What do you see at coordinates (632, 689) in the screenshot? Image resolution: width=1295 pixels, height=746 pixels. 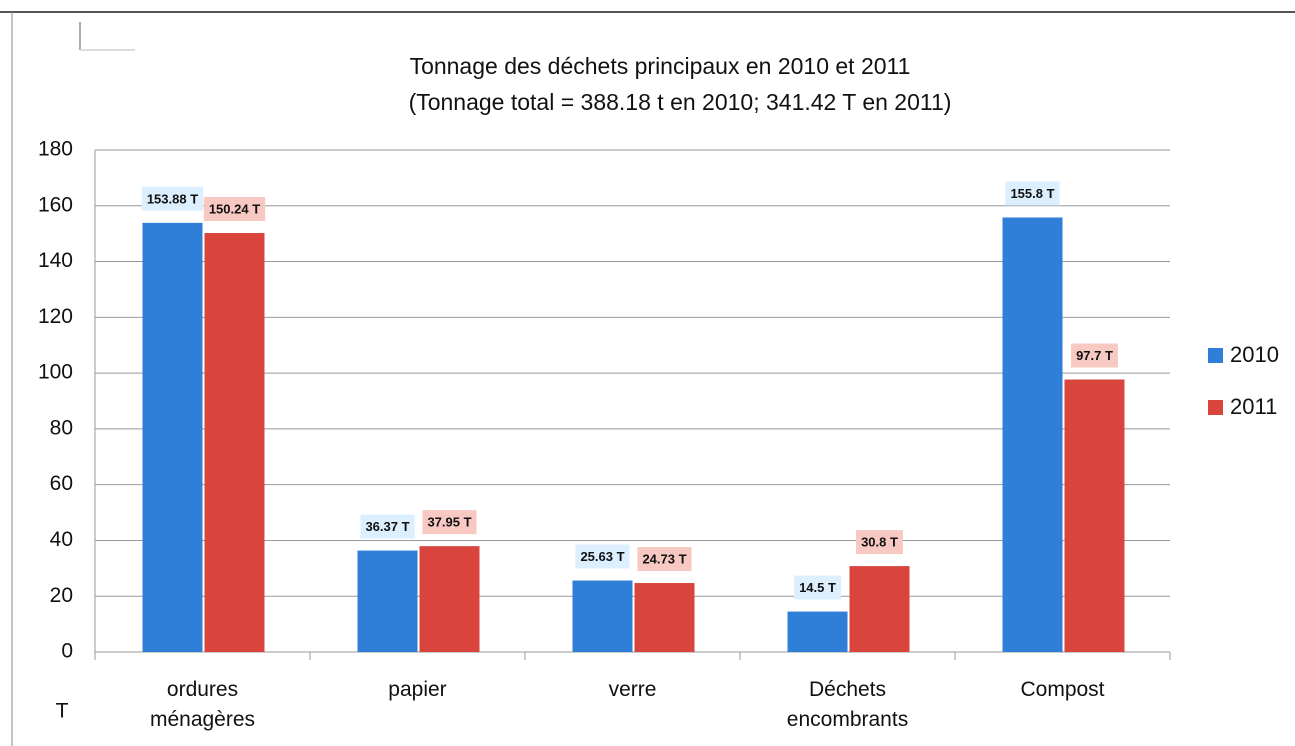 I see `x-tick-label: verre` at bounding box center [632, 689].